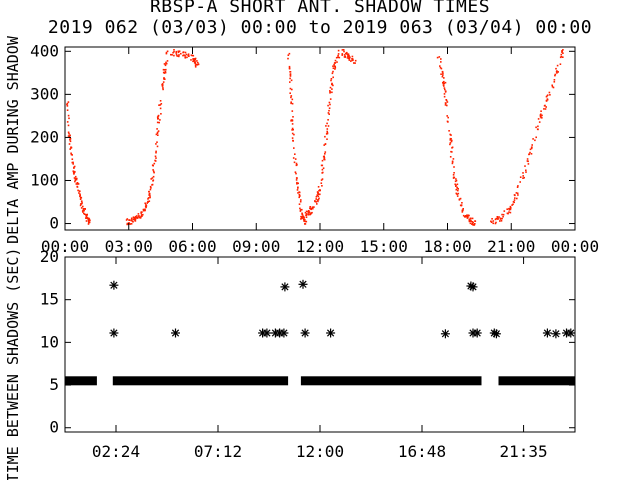  What do you see at coordinates (447, 246) in the screenshot?
I see `top-x-tick-label: 18:00` at bounding box center [447, 246].